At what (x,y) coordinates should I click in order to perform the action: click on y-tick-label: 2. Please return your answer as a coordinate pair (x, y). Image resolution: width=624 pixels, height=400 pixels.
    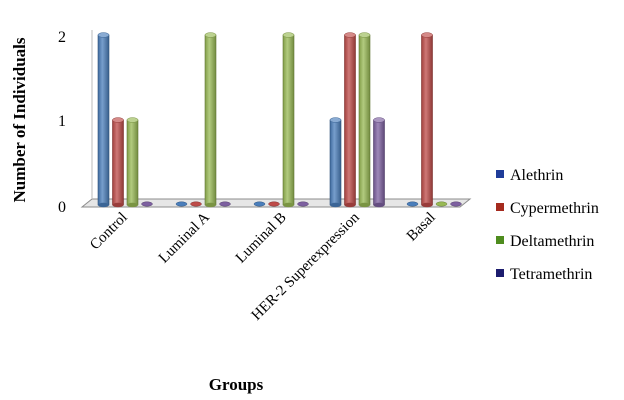
    Looking at the image, I should click on (62, 37).